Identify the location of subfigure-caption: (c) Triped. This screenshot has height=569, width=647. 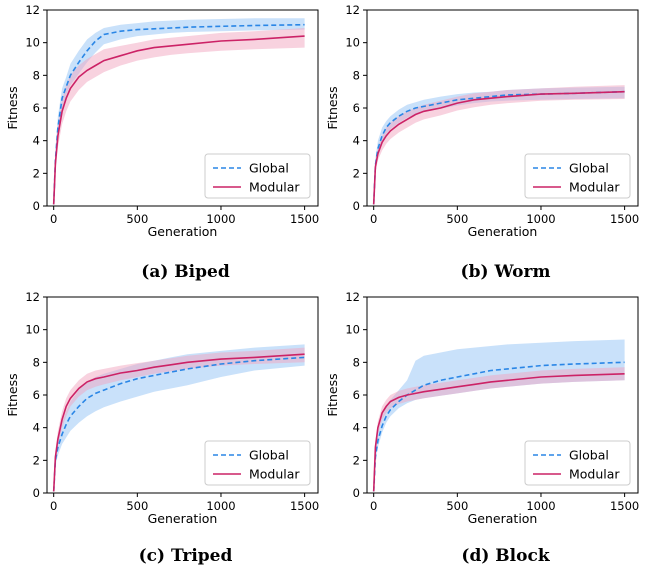
(186, 556).